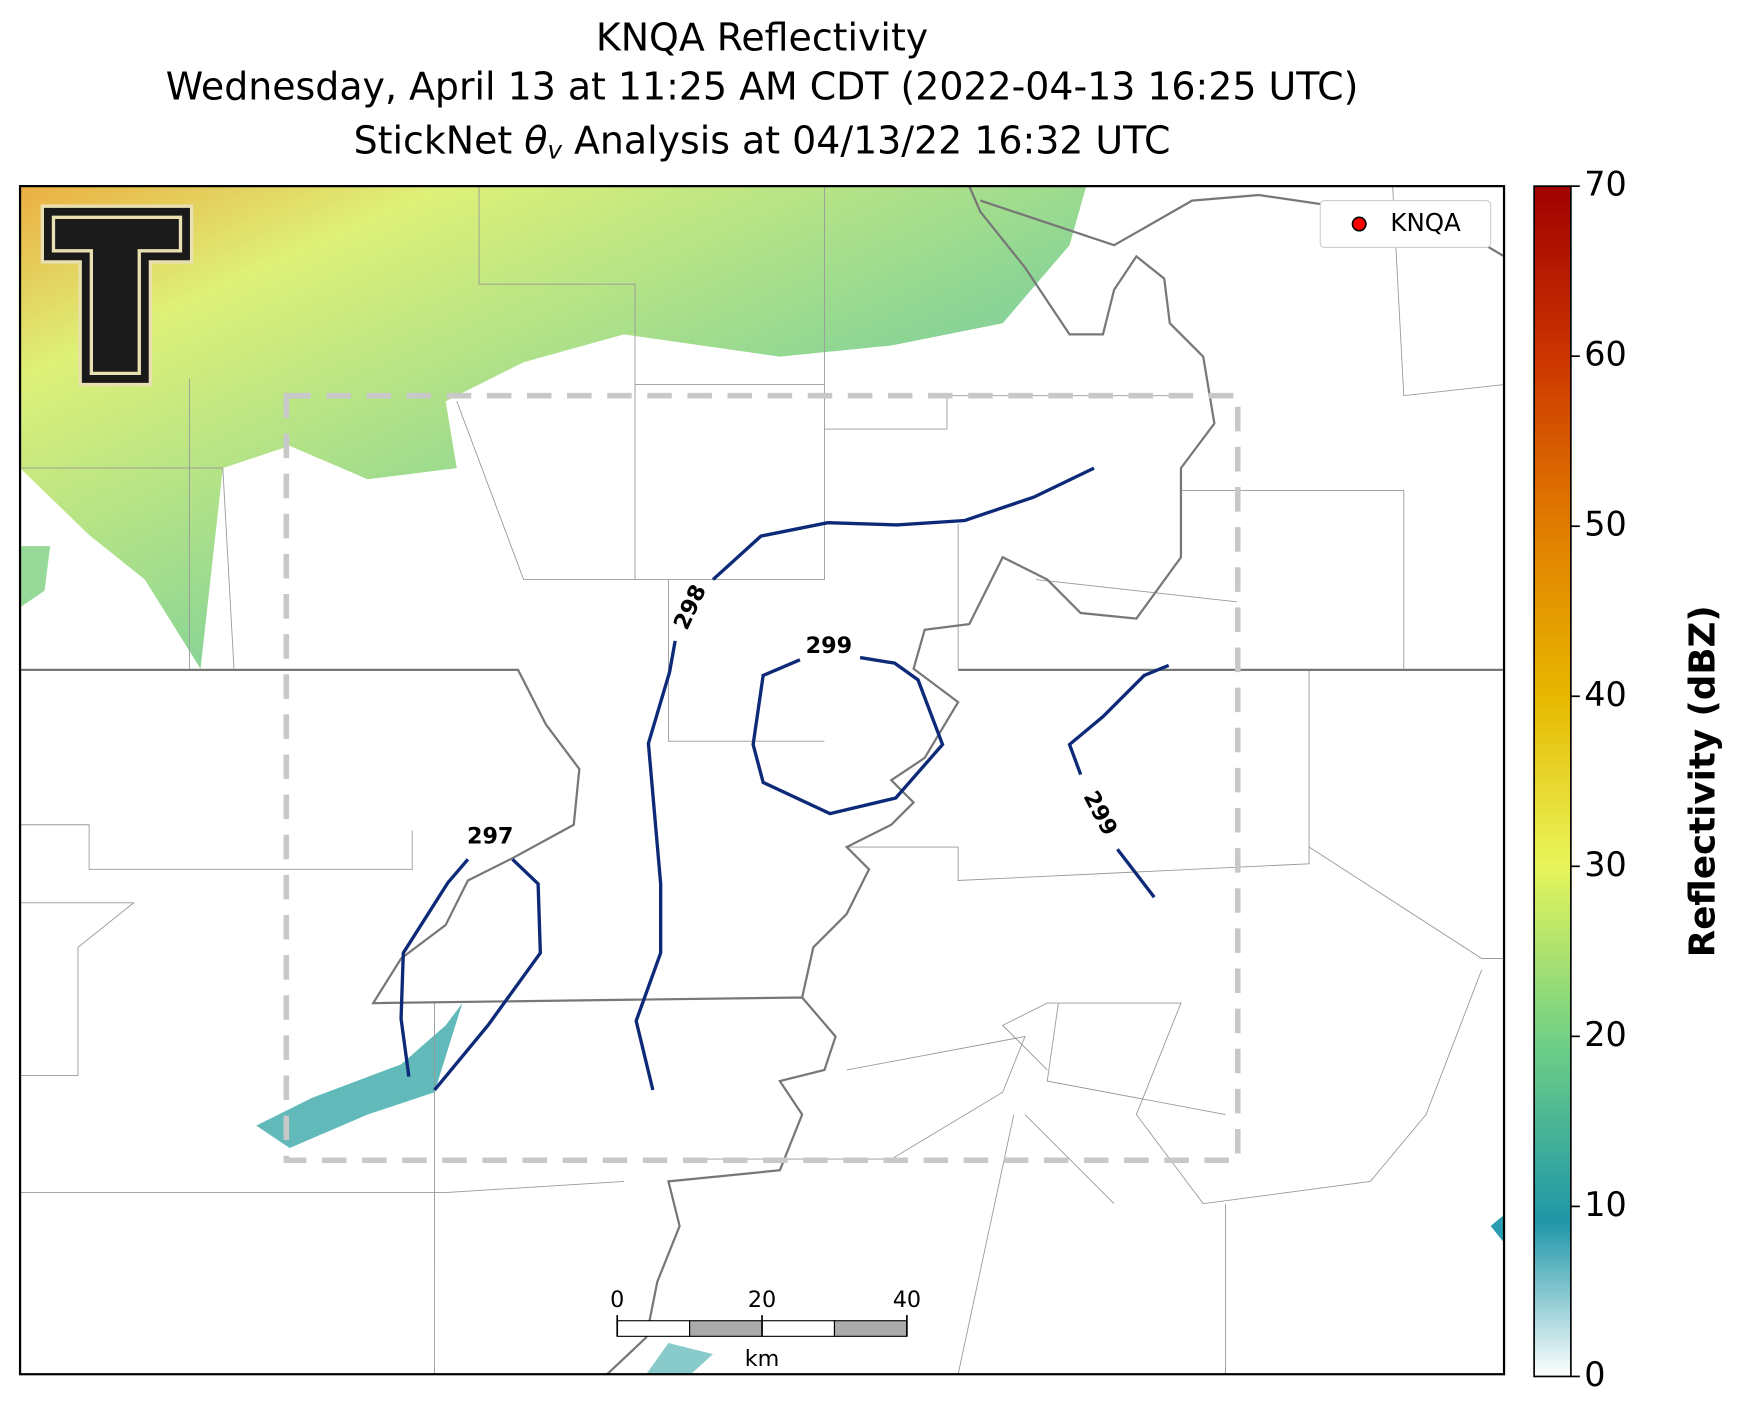 The image size is (1738, 1411). What do you see at coordinates (1425, 222) in the screenshot?
I see `legend-label: KNQA` at bounding box center [1425, 222].